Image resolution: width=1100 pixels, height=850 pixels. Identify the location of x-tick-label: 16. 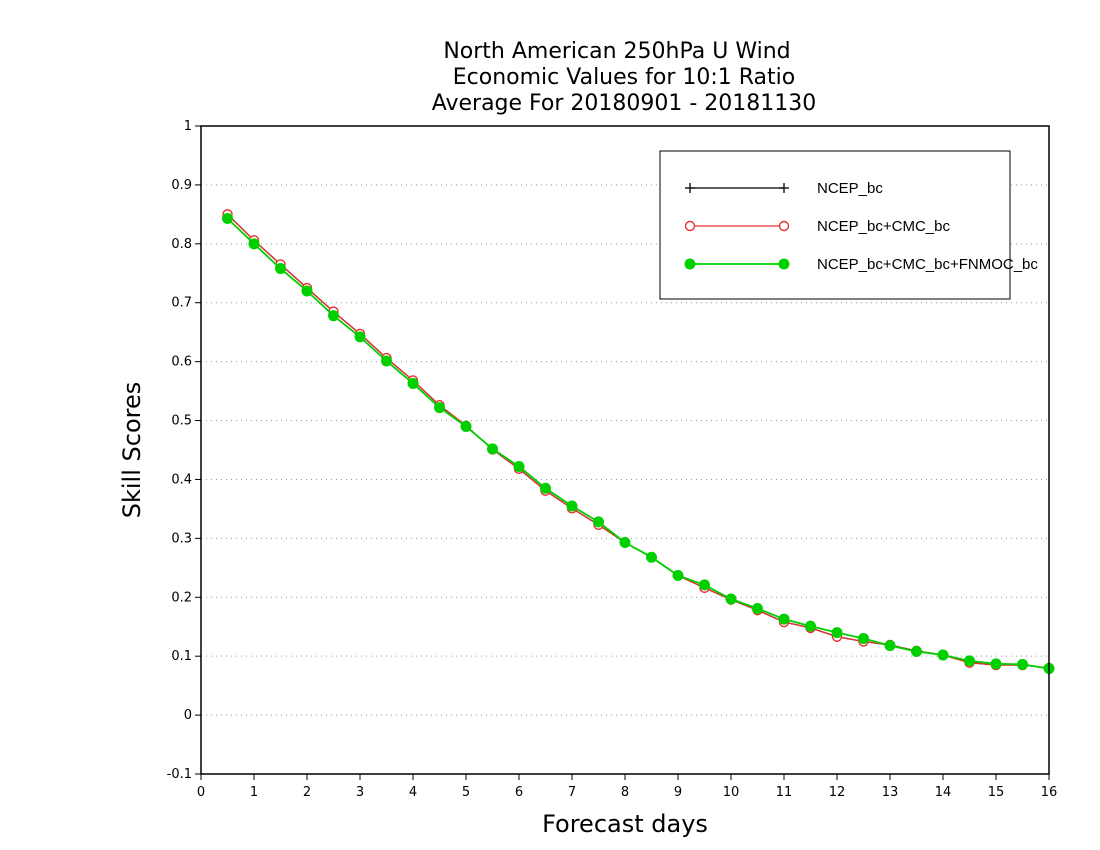
(1049, 792).